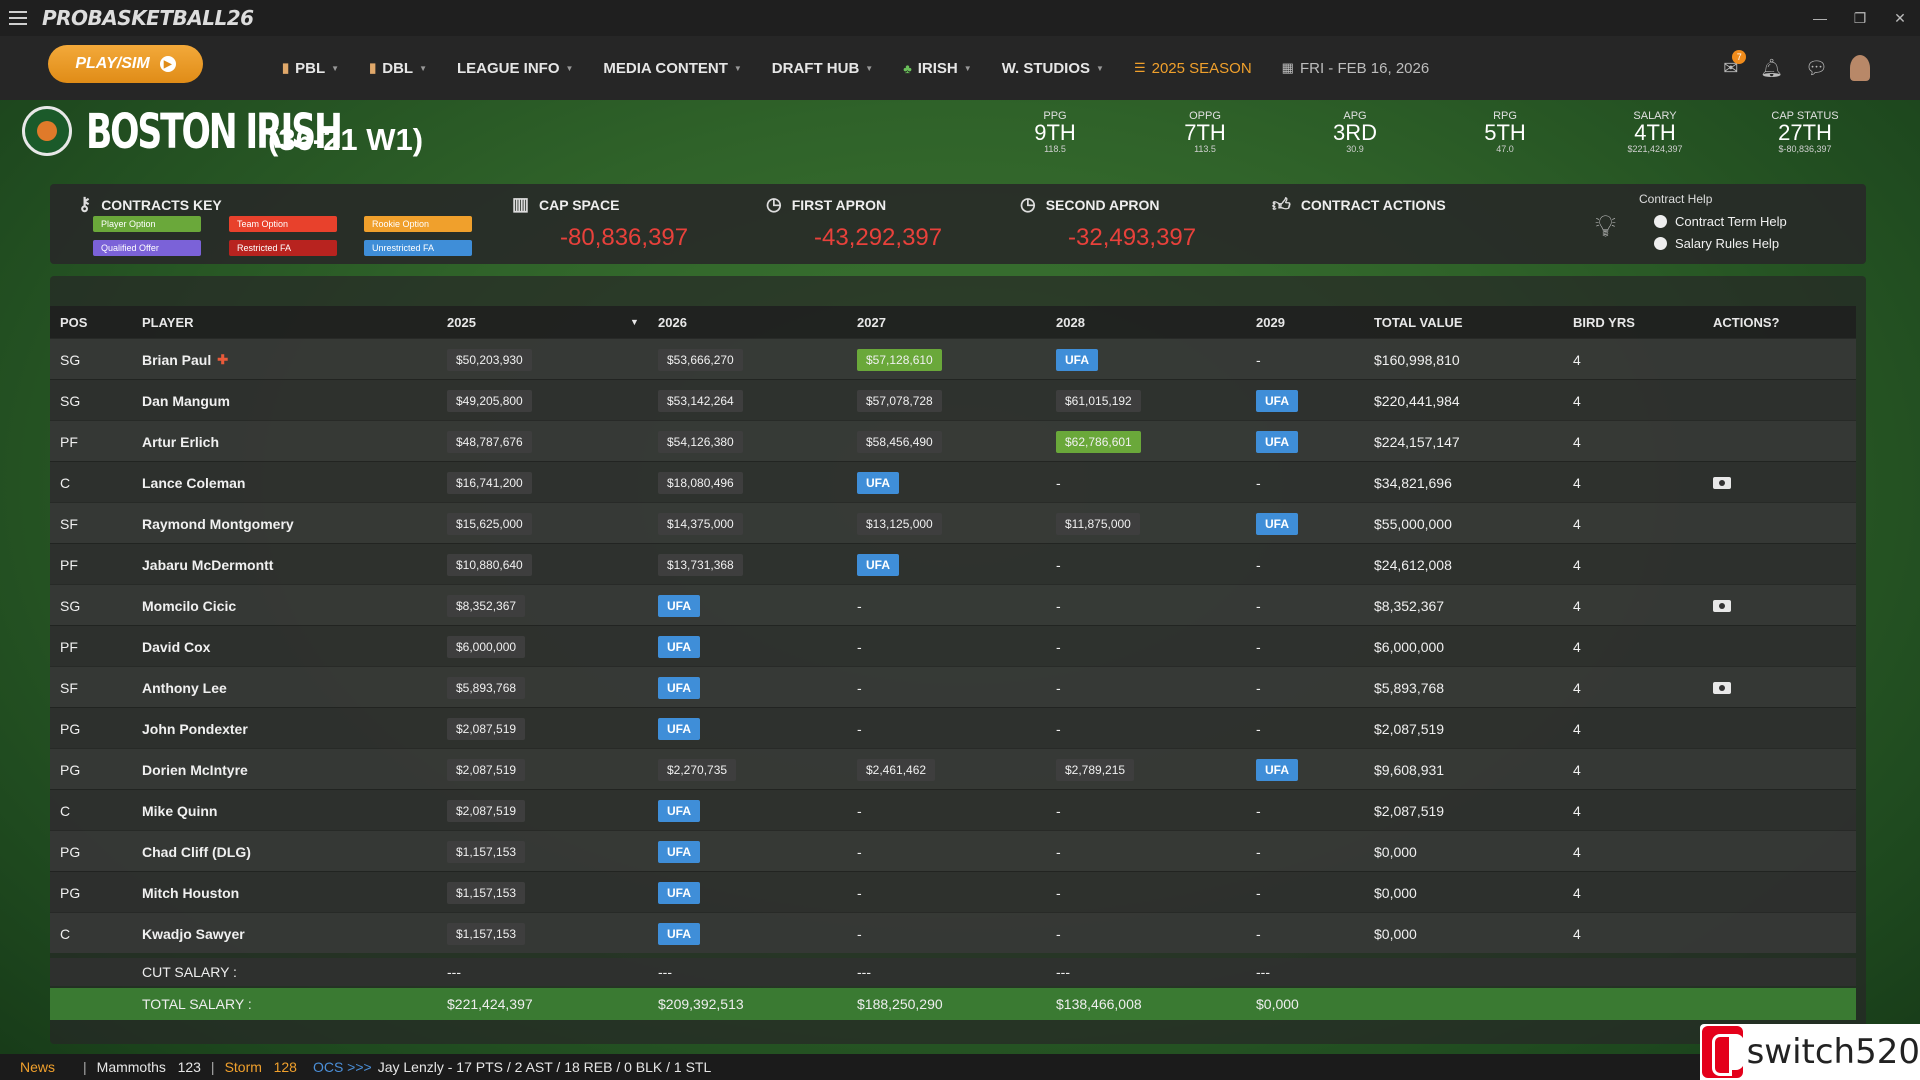 The image size is (1920, 1080). I want to click on salary-pill: $2,461,462, so click(896, 769).